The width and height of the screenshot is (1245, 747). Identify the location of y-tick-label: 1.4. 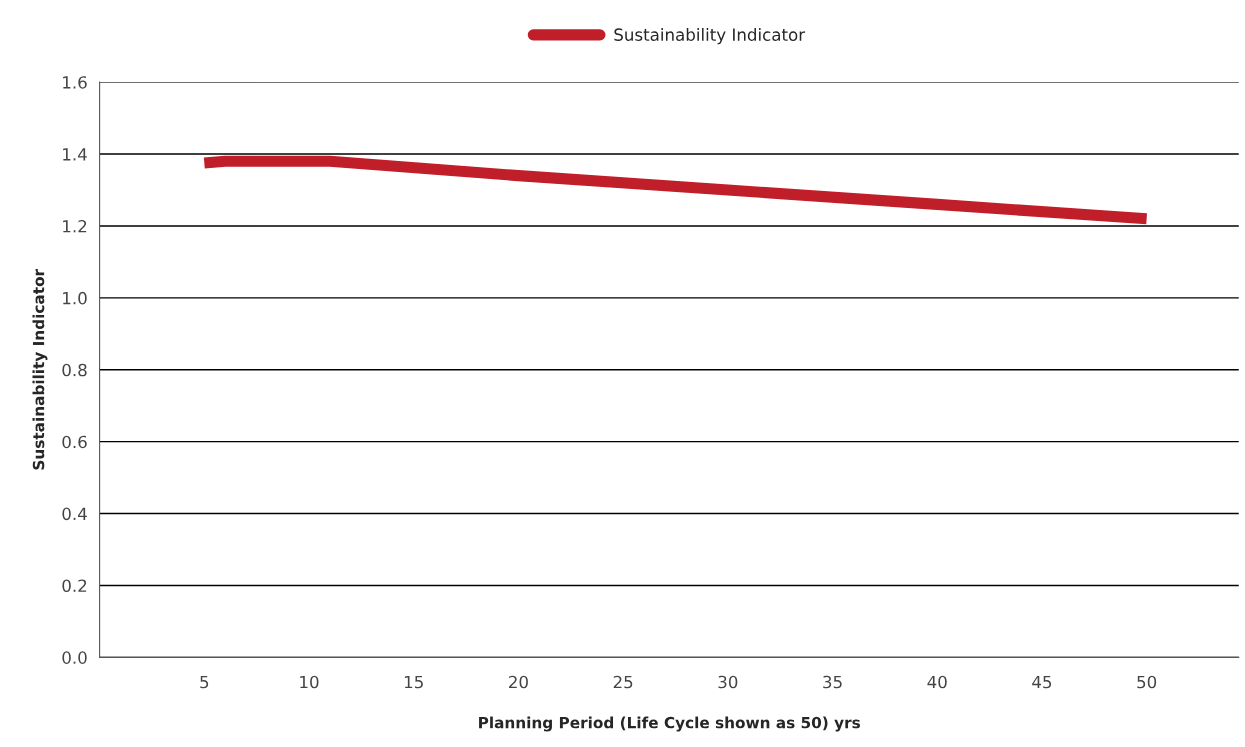
(75, 154).